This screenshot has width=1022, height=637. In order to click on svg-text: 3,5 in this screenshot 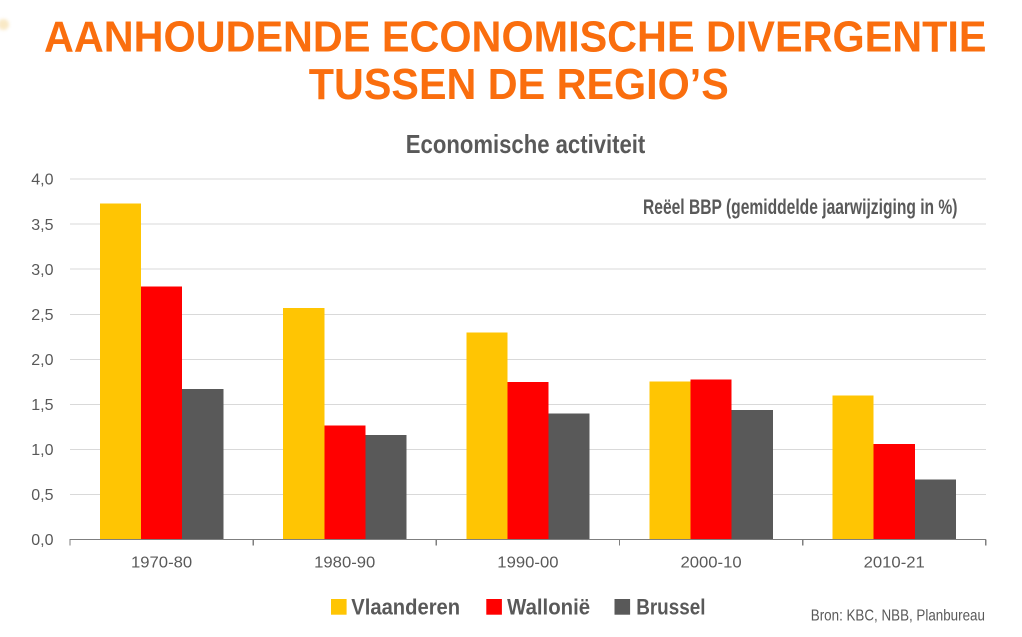, I will do `click(42, 225)`.